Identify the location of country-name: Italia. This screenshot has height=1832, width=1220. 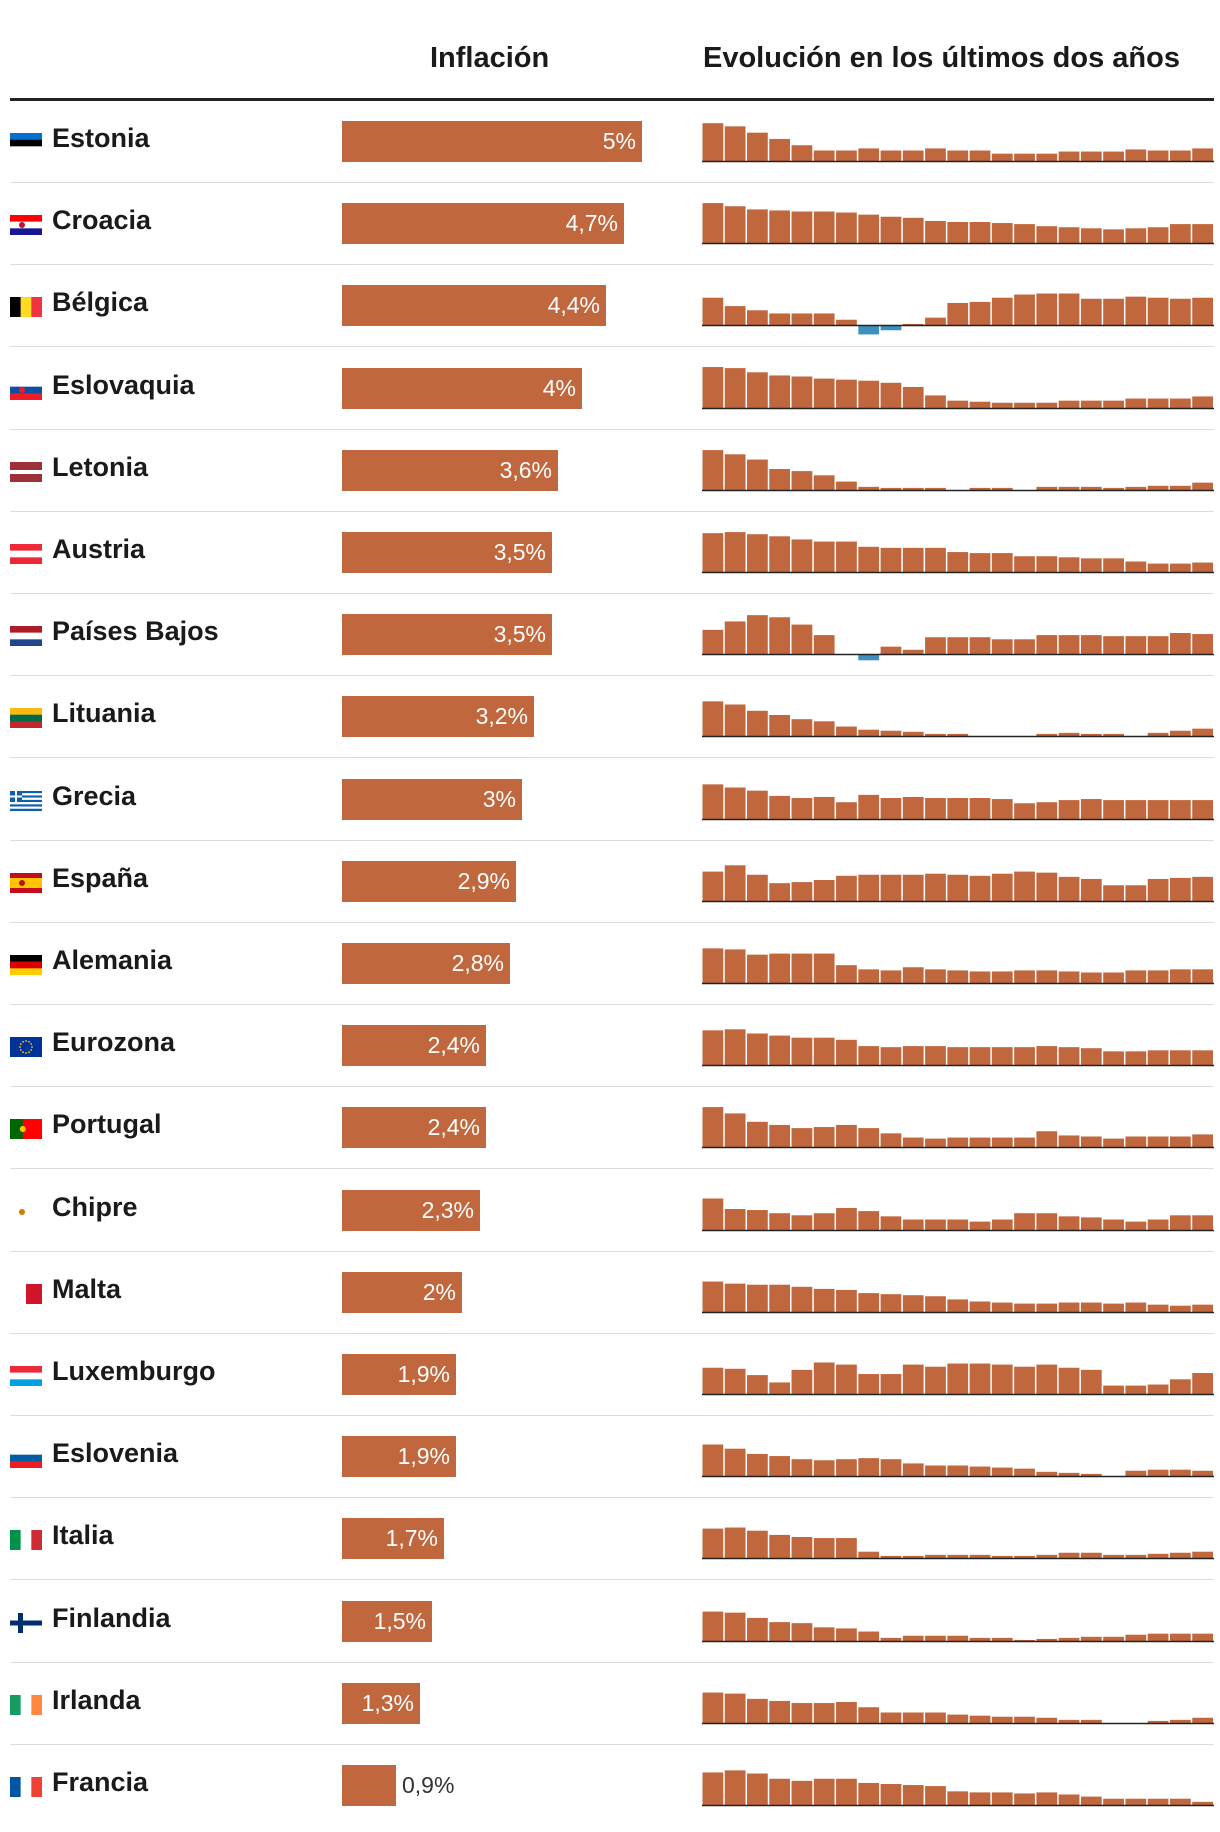
(83, 1535).